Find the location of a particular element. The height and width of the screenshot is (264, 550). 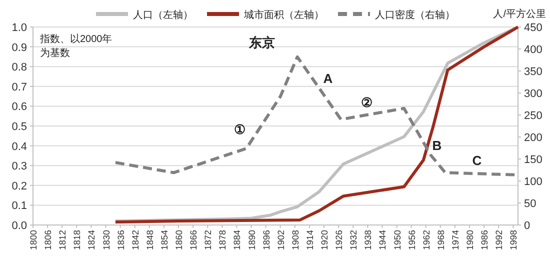

y2-tick-label: 50 is located at coordinates (530, 204).